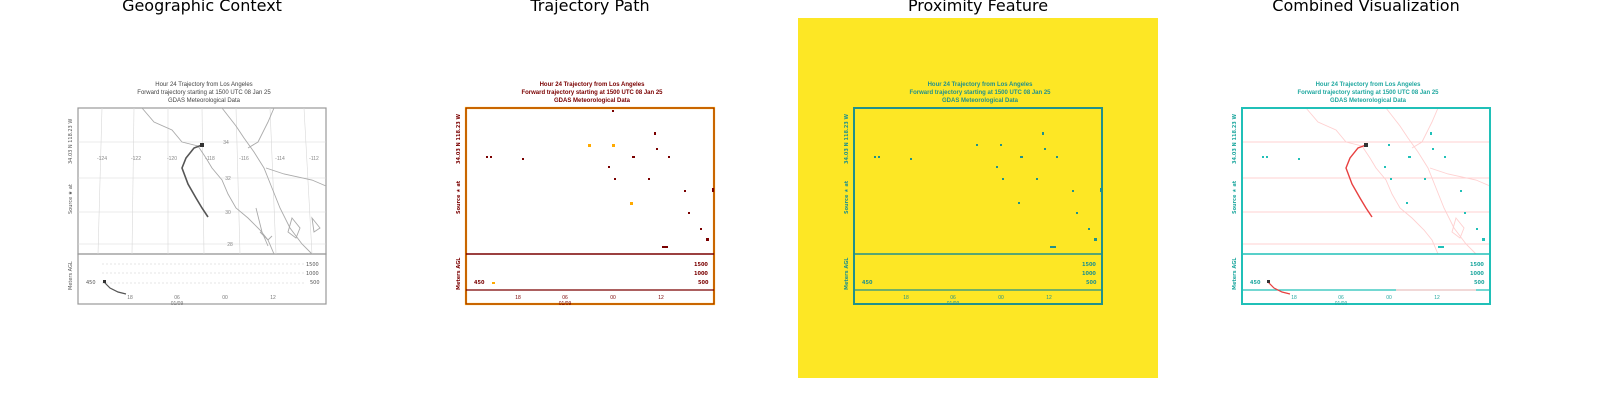 This screenshot has height=400, width=1600. I want to click on edge-title-line1: Hour 24 Trajectory from Los Angeles, so click(592, 85).